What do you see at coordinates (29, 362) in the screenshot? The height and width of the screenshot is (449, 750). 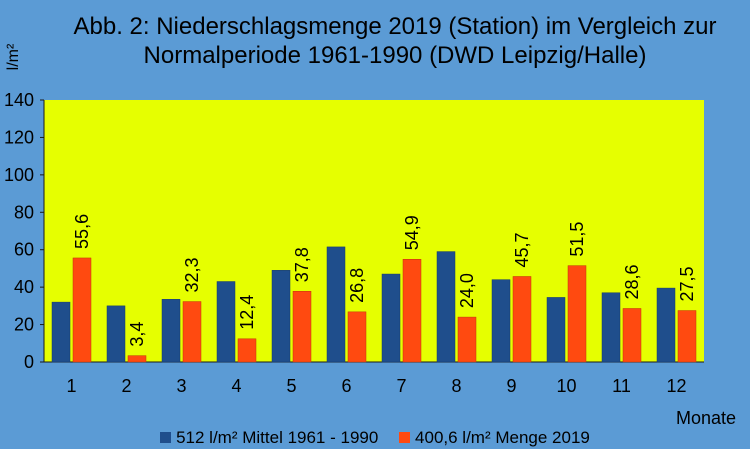 I see `y-tick-label: 0` at bounding box center [29, 362].